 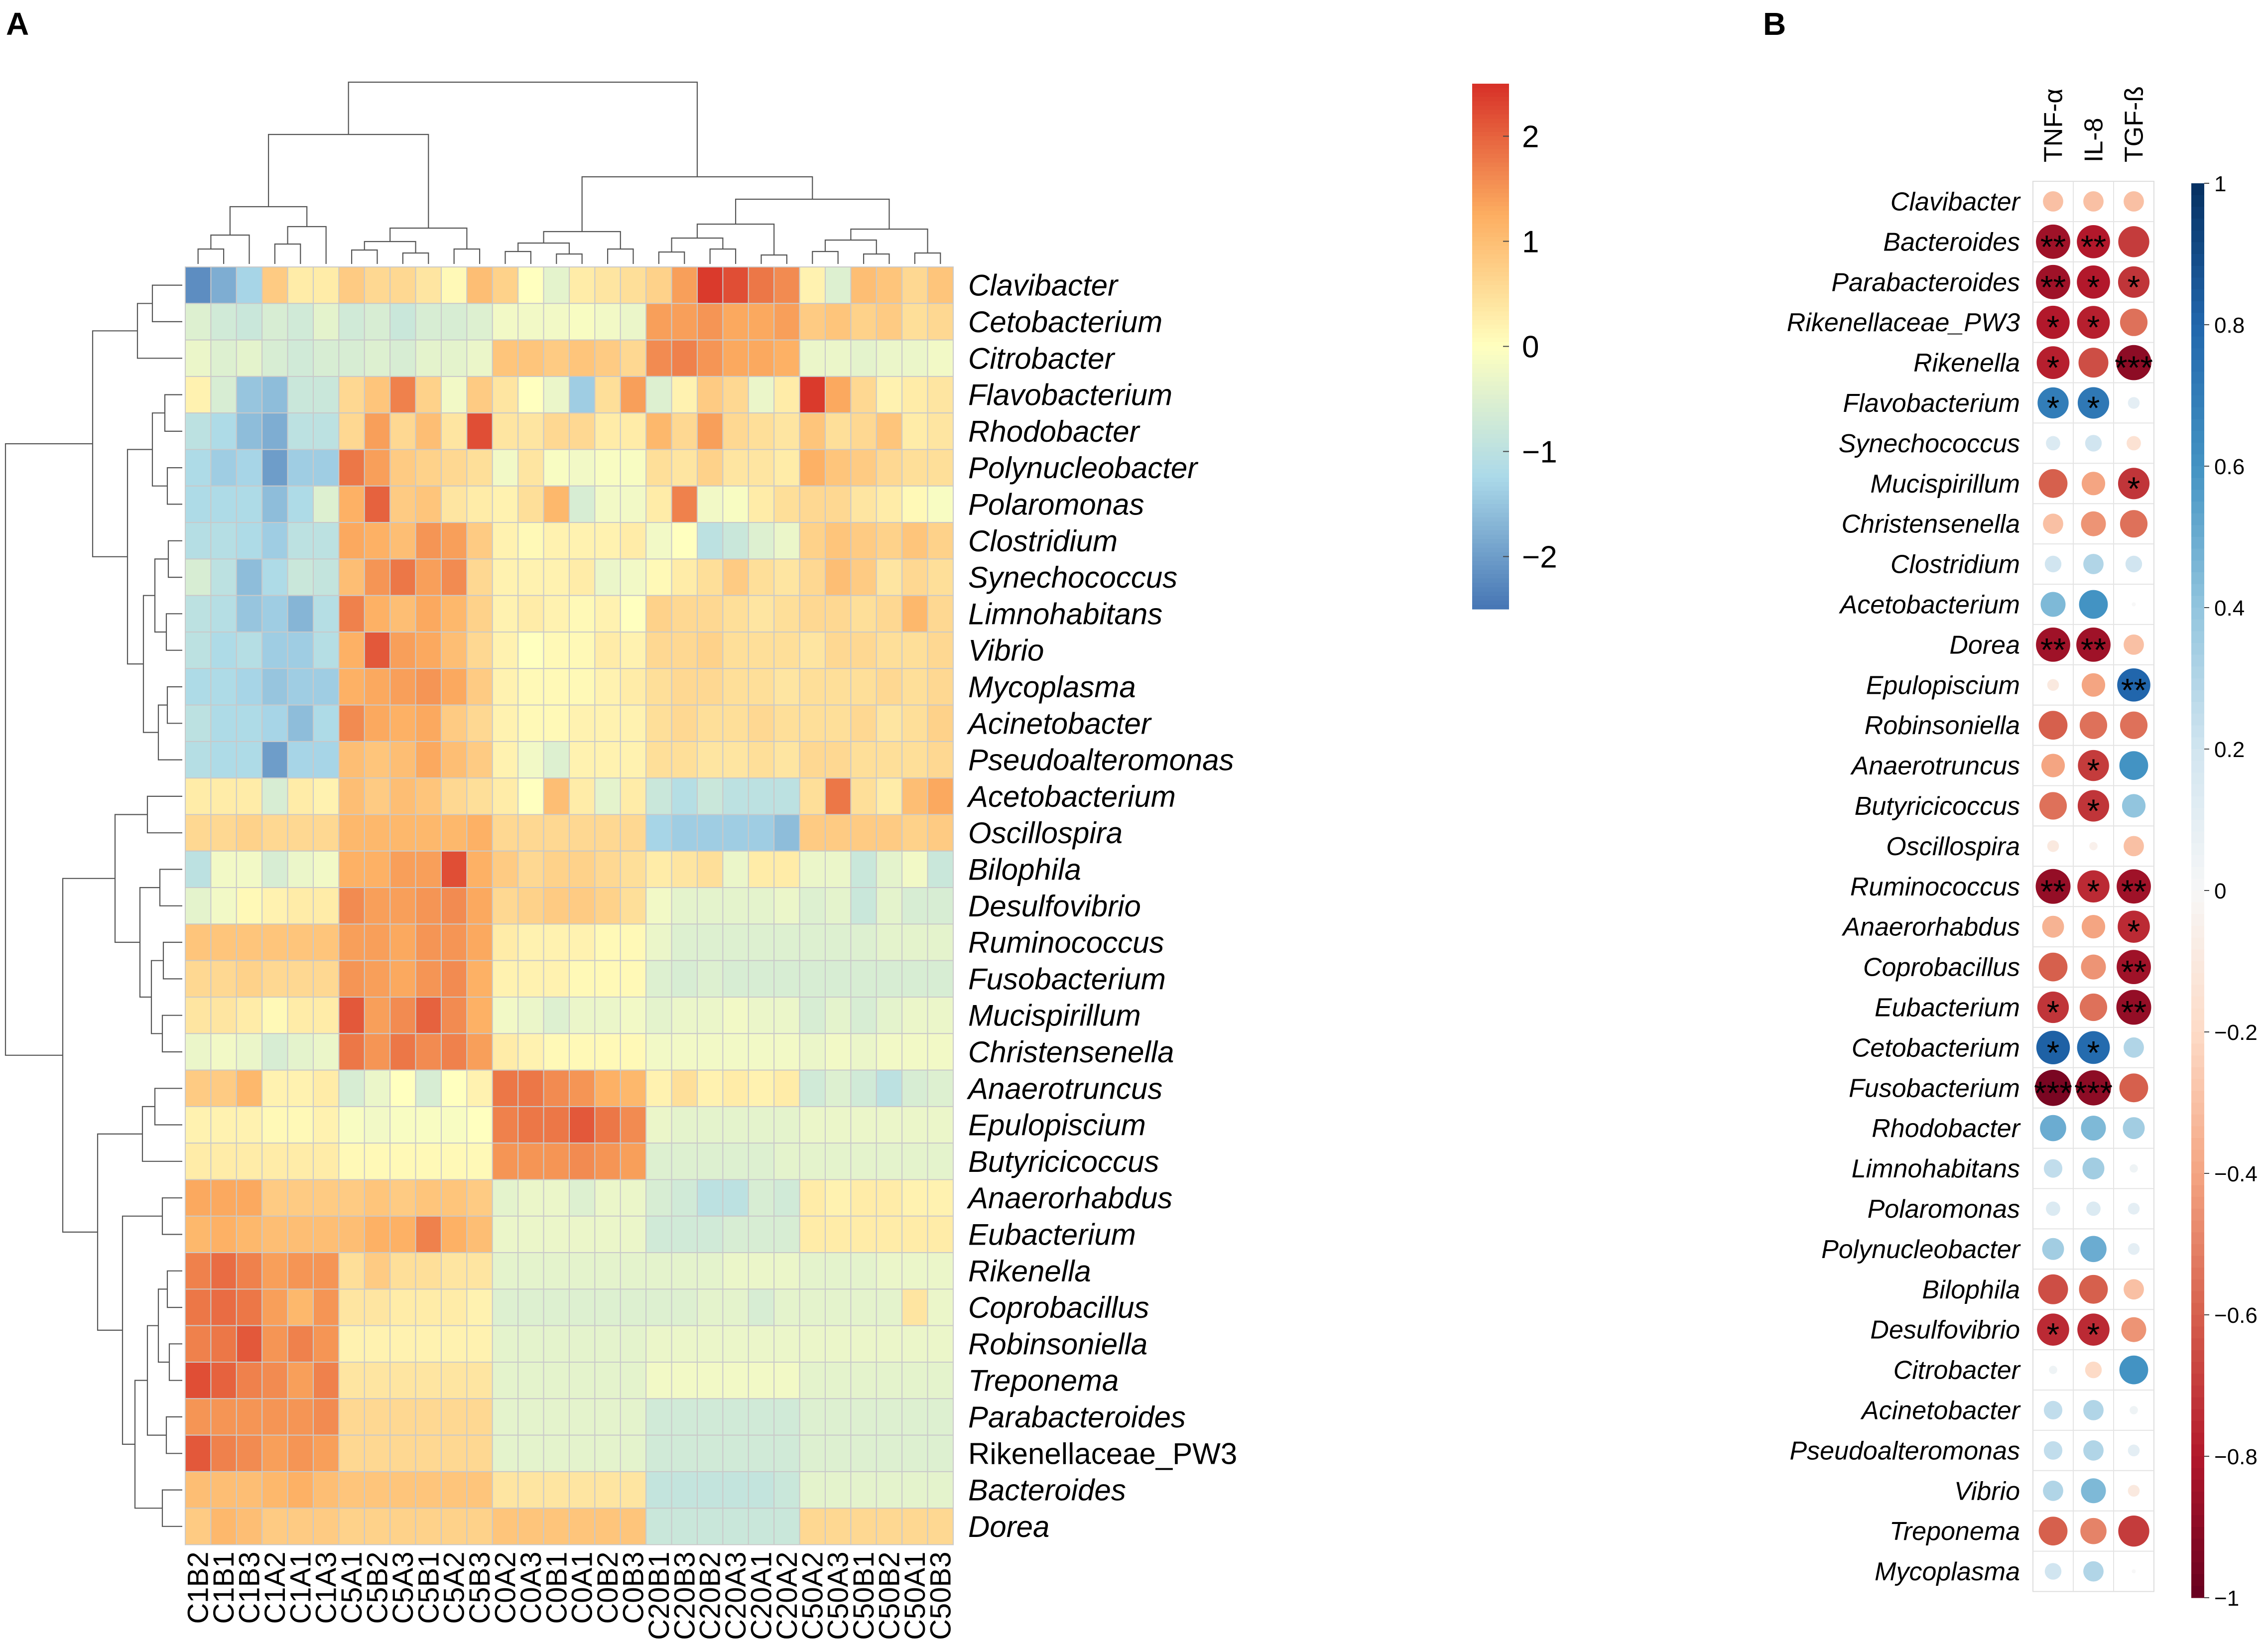 What do you see at coordinates (787, 1596) in the screenshot?
I see `heatmap-column-label: C20A2` at bounding box center [787, 1596].